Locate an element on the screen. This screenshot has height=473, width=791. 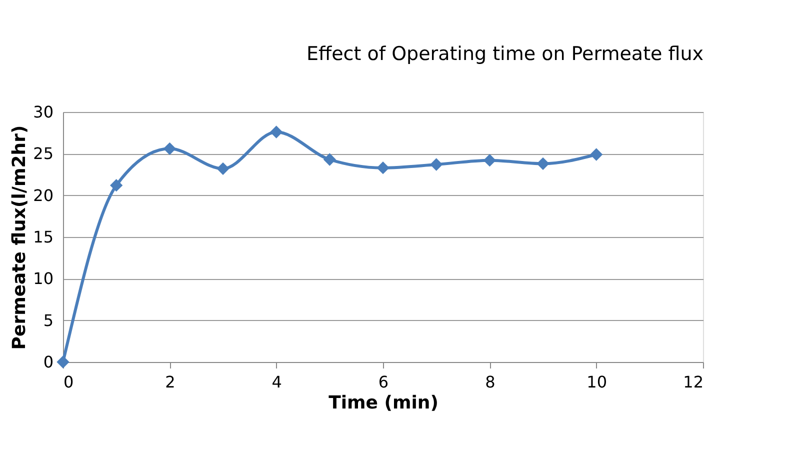
y-tick-label: 10 is located at coordinates (43, 278).